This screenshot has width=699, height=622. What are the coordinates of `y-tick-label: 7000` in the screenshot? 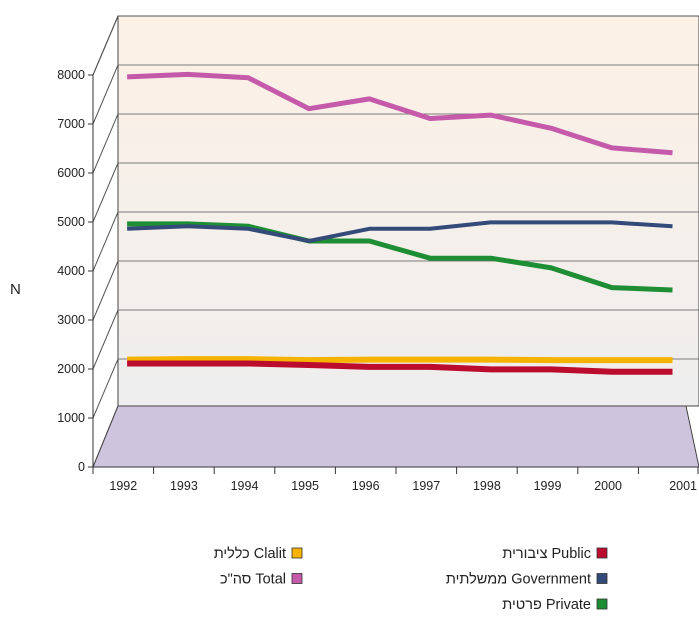 It's located at (71, 124).